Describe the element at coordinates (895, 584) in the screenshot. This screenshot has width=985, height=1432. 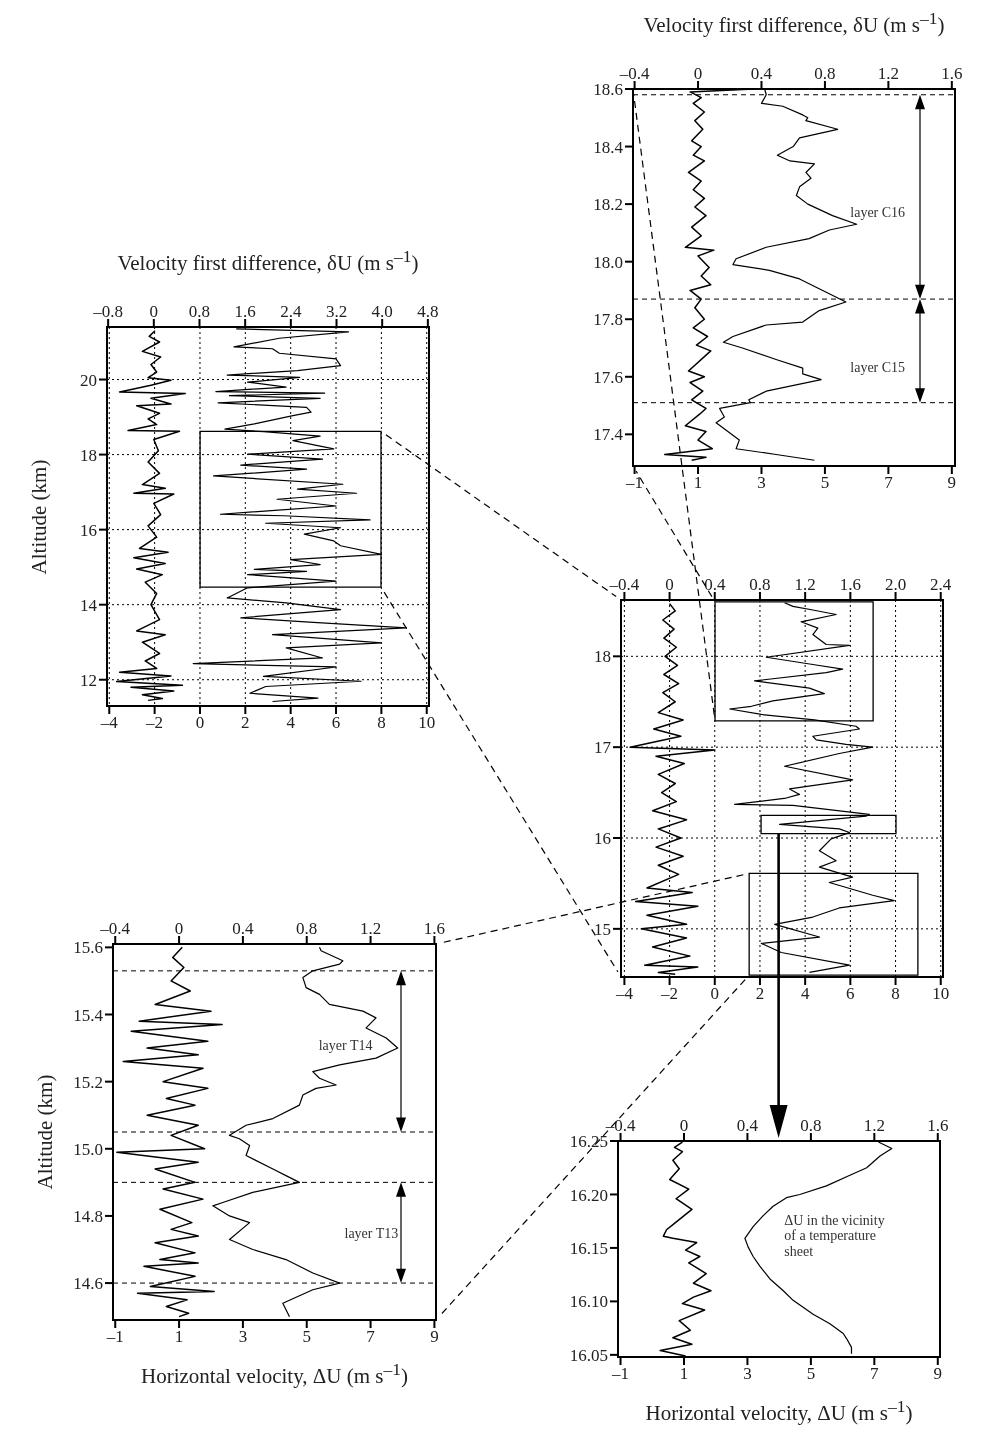
I see `x2-tick-label: 2.0` at that location.